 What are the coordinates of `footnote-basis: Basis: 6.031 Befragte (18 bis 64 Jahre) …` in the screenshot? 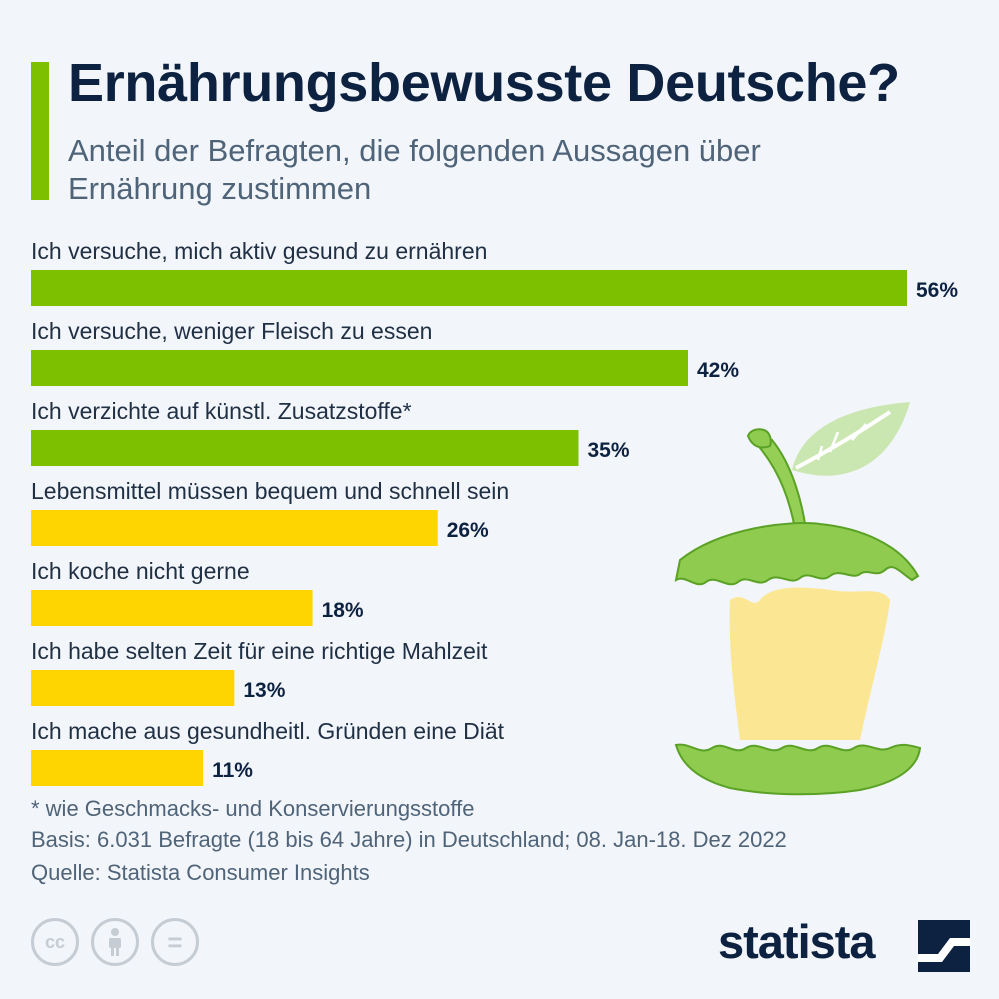 It's located at (409, 839).